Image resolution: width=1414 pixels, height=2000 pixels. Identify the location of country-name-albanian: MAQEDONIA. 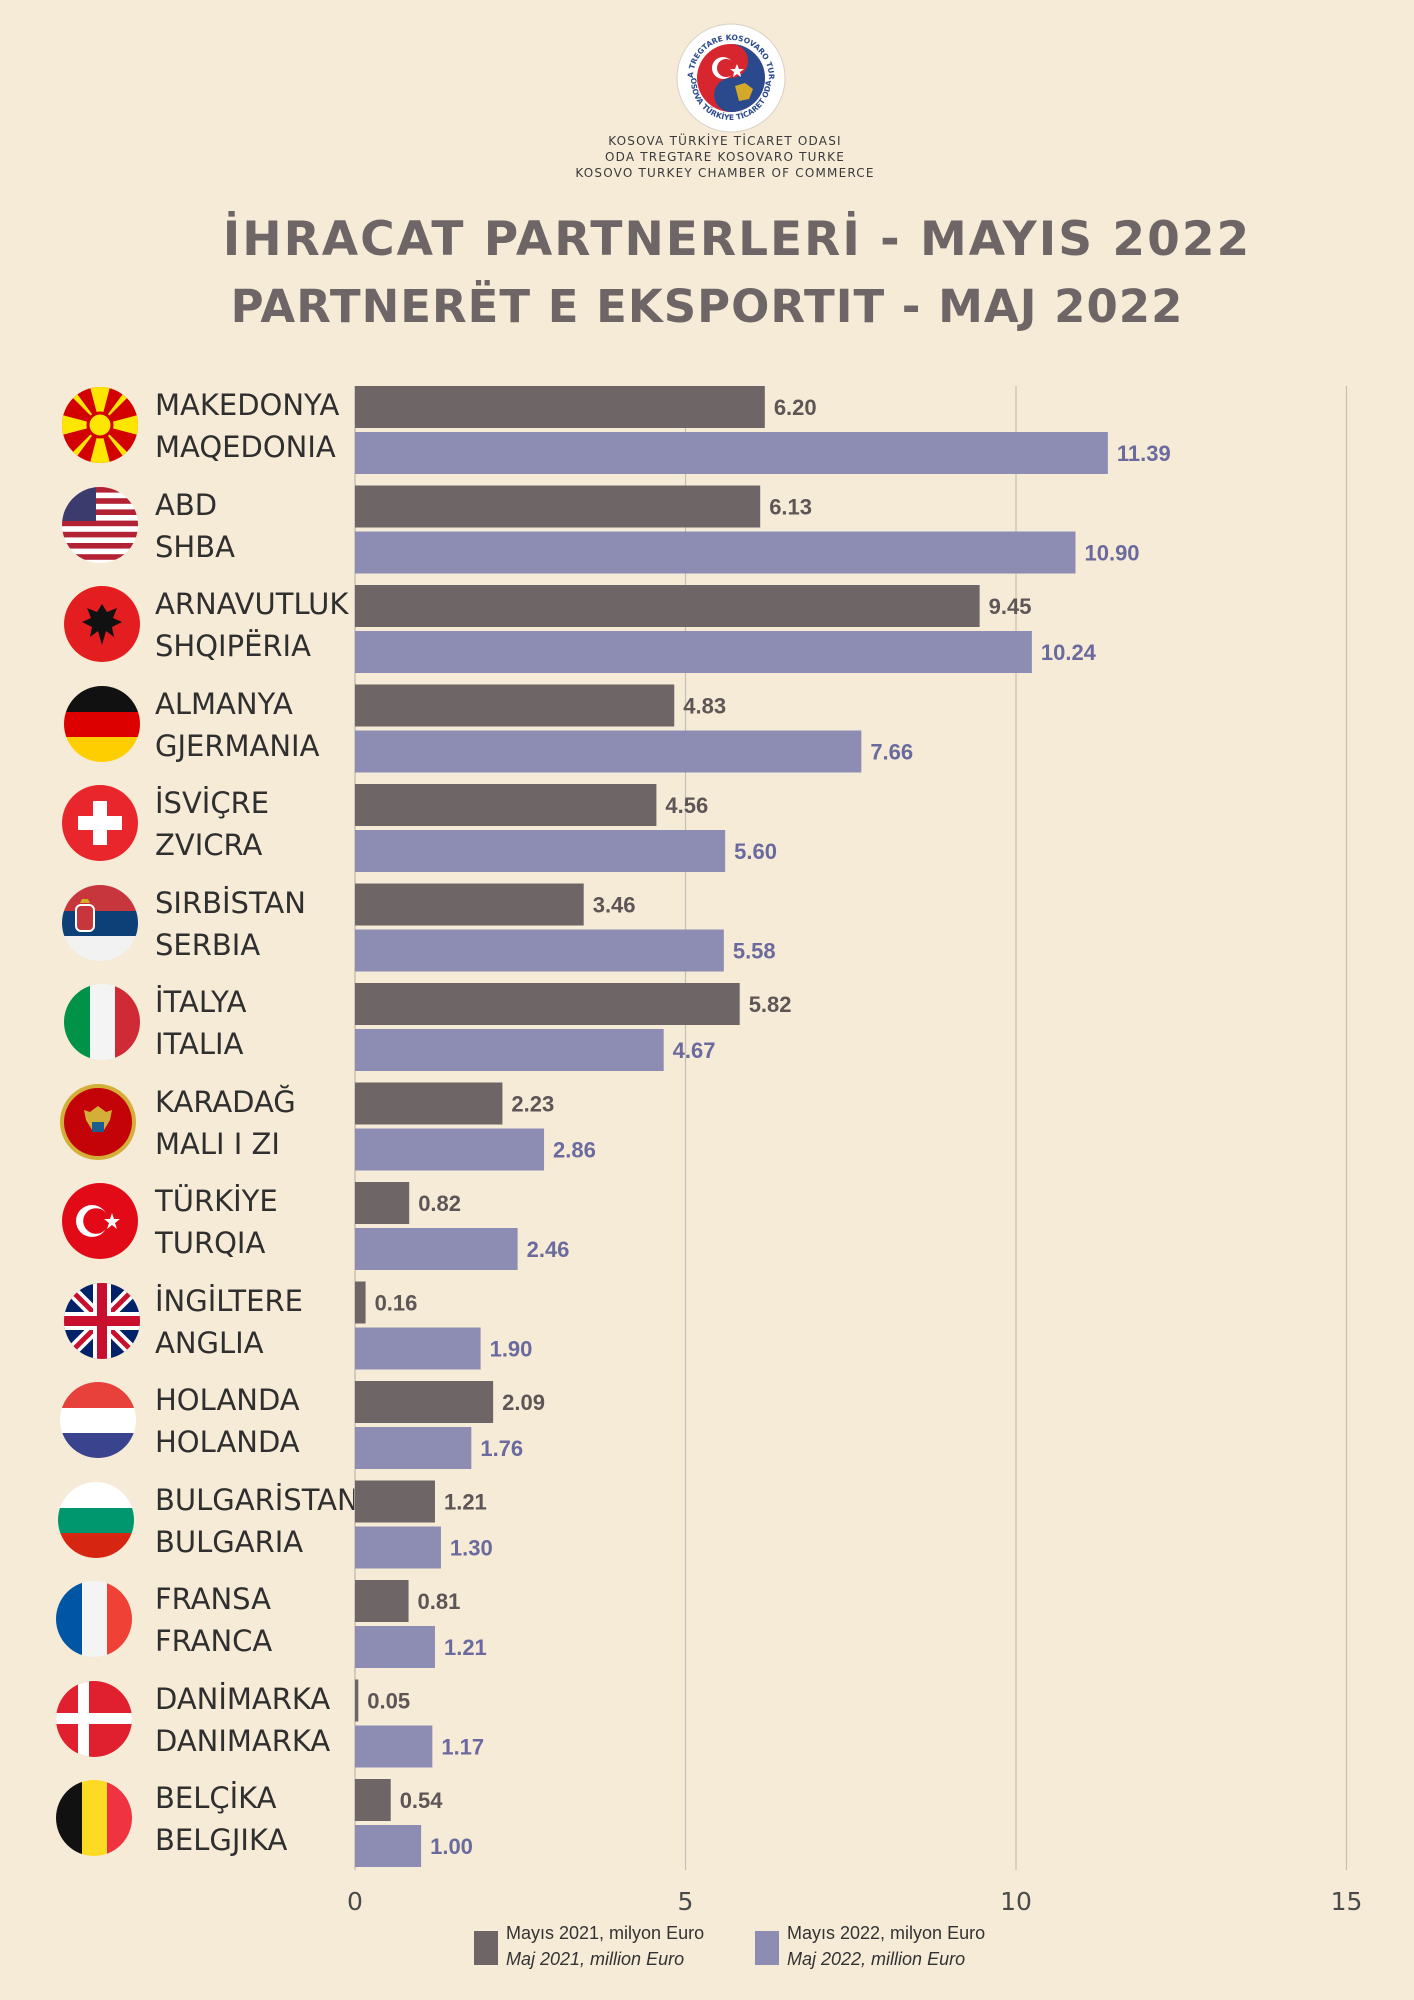
(245, 447).